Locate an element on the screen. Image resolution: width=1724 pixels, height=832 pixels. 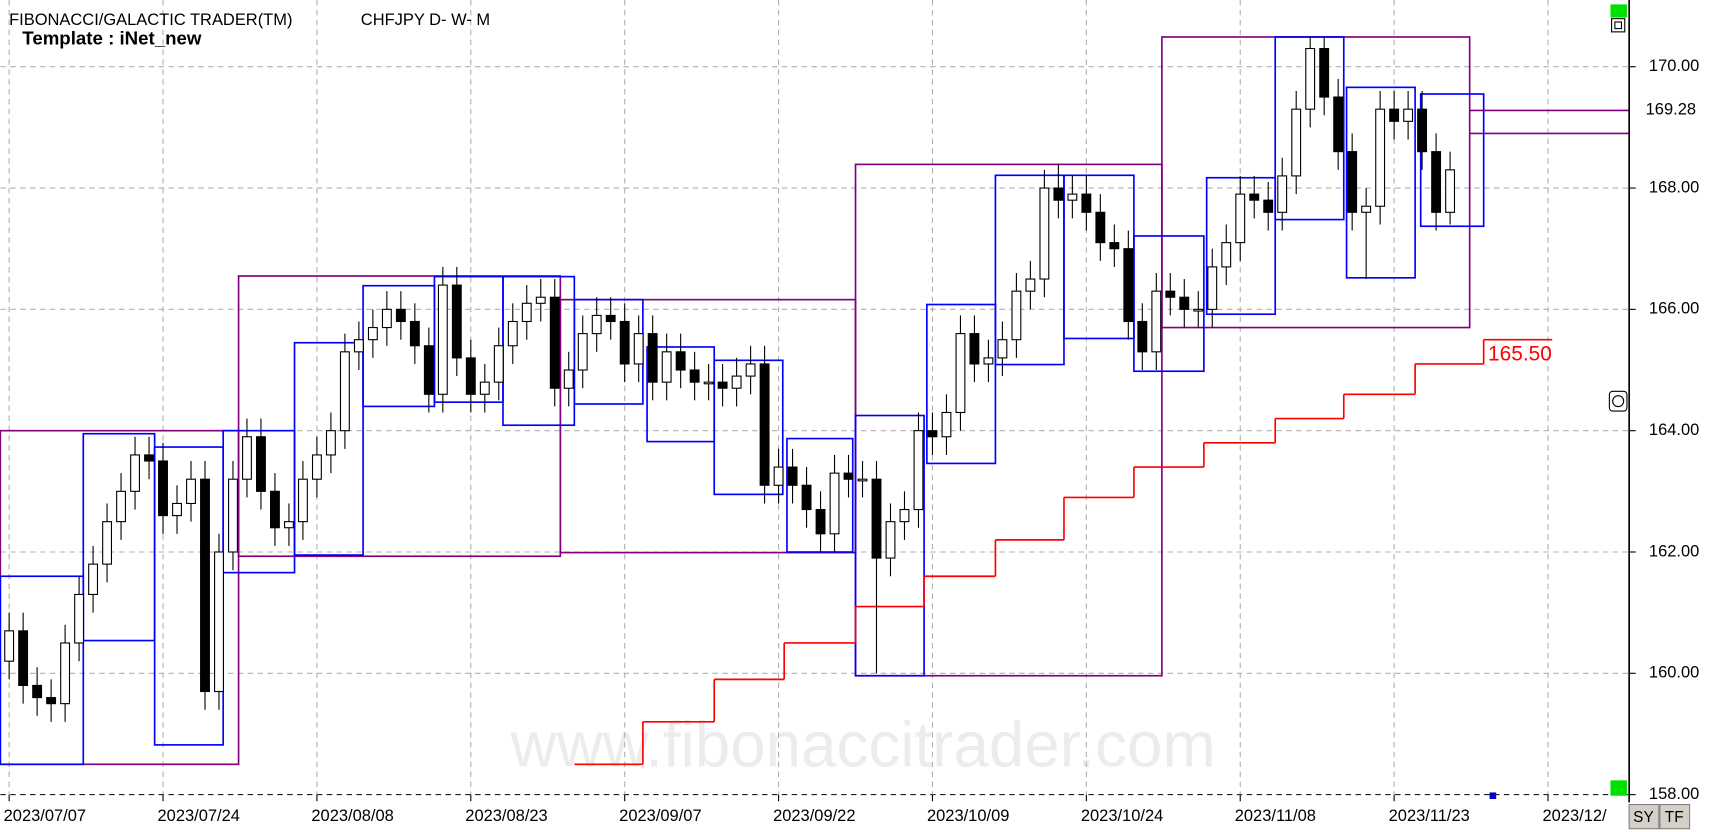
x-tick-label: 2023/08/08 is located at coordinates (352, 816).